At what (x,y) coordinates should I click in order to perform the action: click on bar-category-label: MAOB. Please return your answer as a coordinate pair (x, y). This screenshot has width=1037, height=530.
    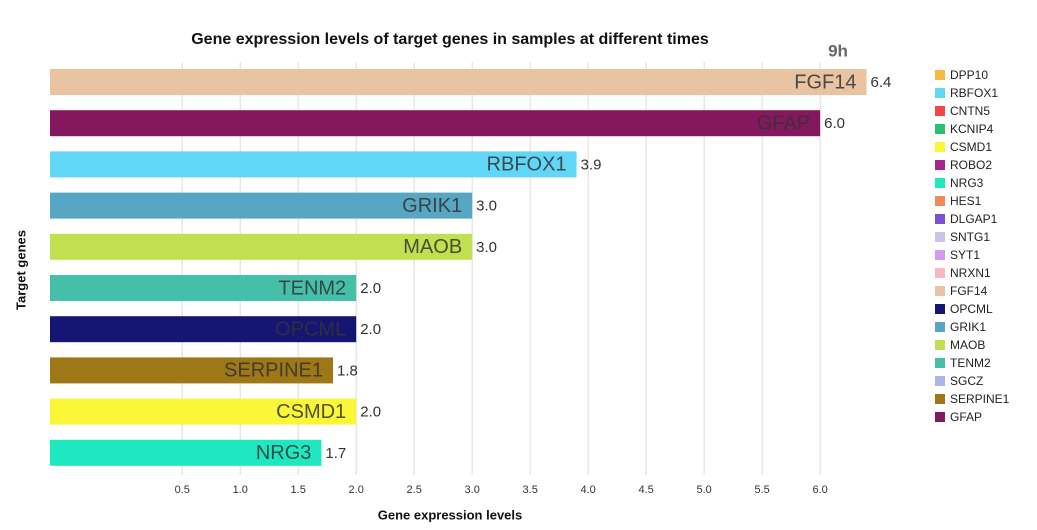
    Looking at the image, I should click on (432, 247).